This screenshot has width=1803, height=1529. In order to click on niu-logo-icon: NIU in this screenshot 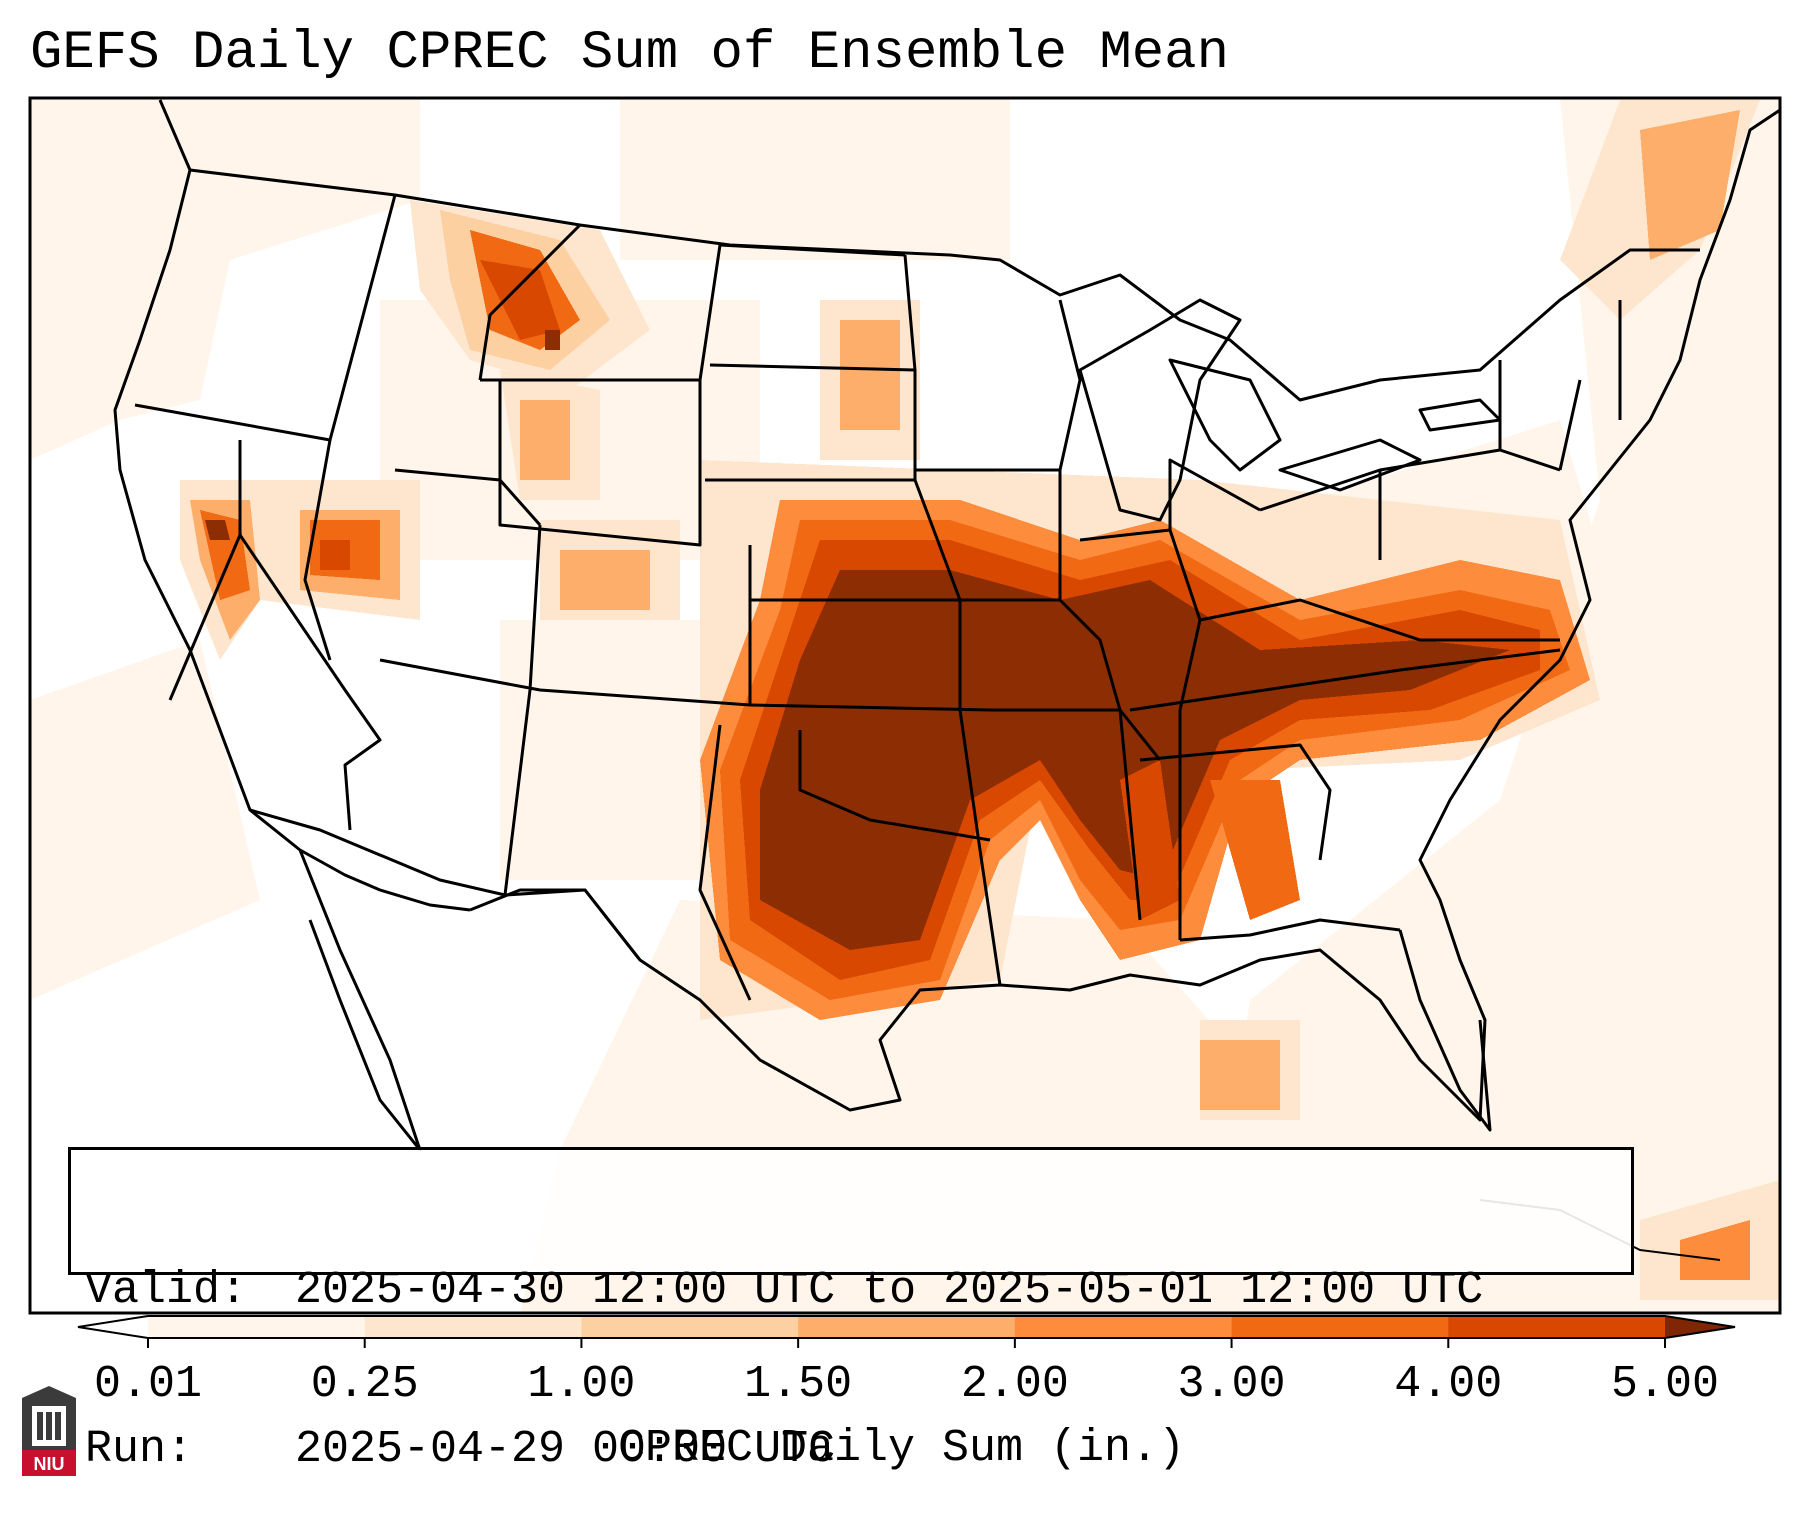, I will do `click(49, 1431)`.